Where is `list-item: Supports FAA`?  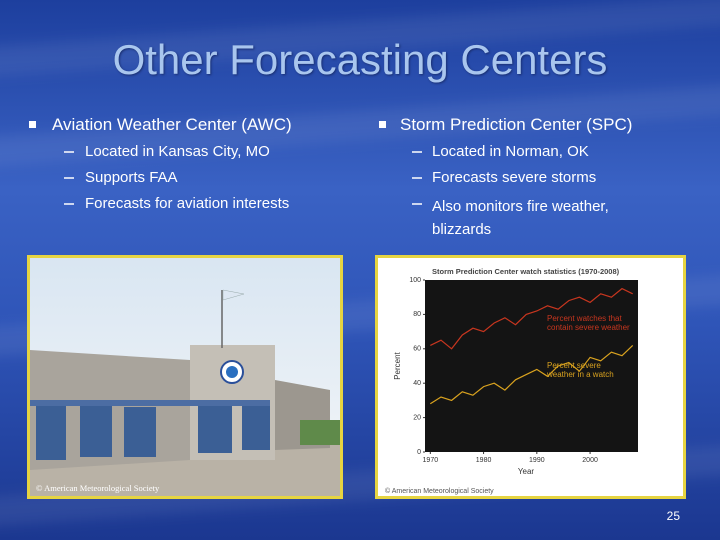 list-item: Supports FAA is located at coordinates (131, 177).